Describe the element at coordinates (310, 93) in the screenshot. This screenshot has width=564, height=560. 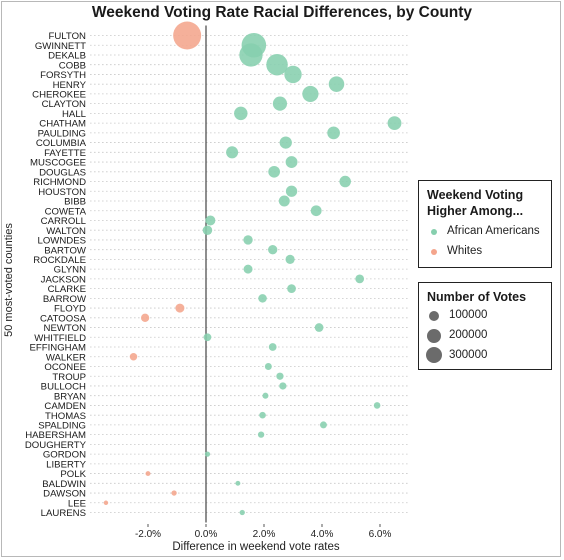
I see `point-cherokee` at that location.